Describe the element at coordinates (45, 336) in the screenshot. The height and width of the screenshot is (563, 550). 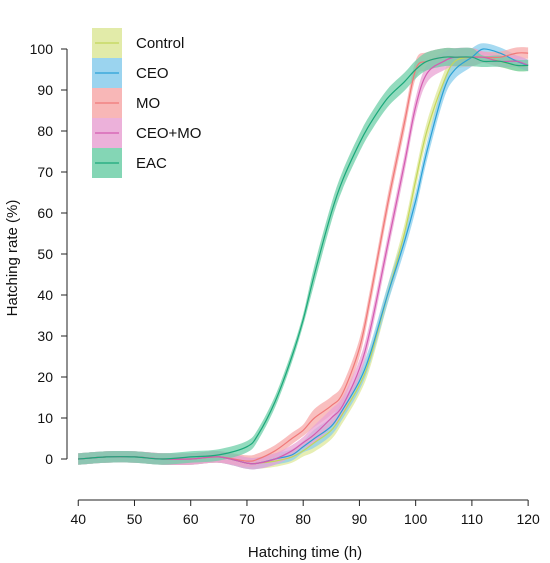
I see `y-tick-label-30: 30` at that location.